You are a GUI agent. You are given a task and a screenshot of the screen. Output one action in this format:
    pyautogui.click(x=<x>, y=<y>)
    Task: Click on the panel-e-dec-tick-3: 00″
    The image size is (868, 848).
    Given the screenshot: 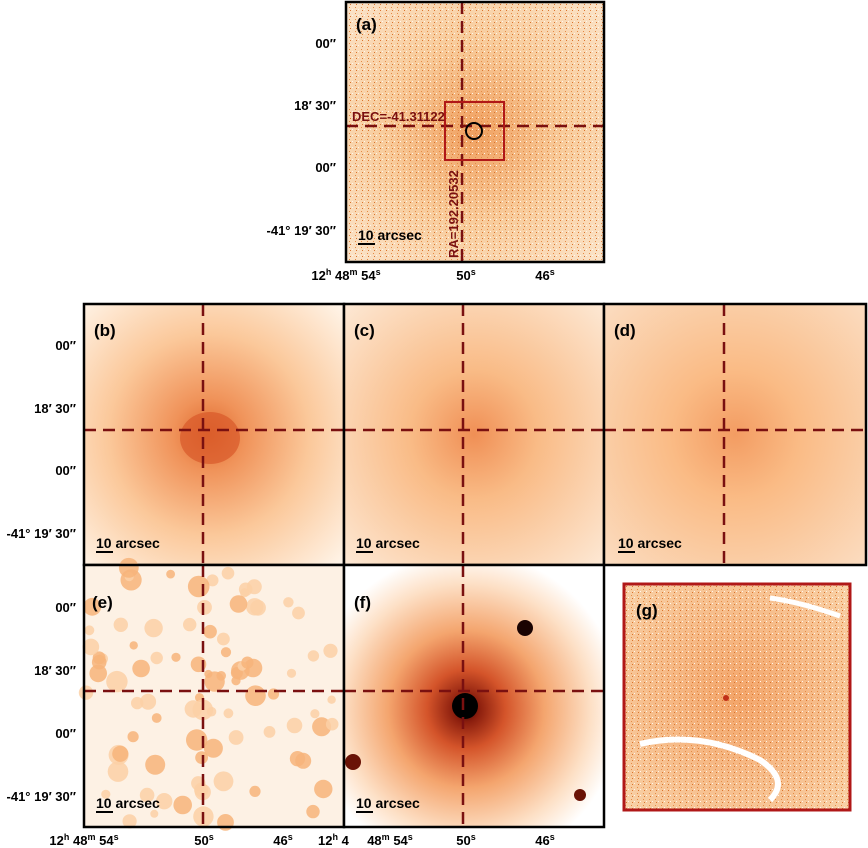 What is the action you would take?
    pyautogui.click(x=65, y=733)
    